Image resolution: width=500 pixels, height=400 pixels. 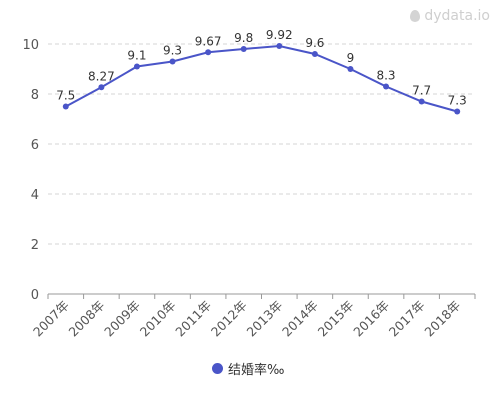 I want to click on data-label: 9.92, so click(x=279, y=35).